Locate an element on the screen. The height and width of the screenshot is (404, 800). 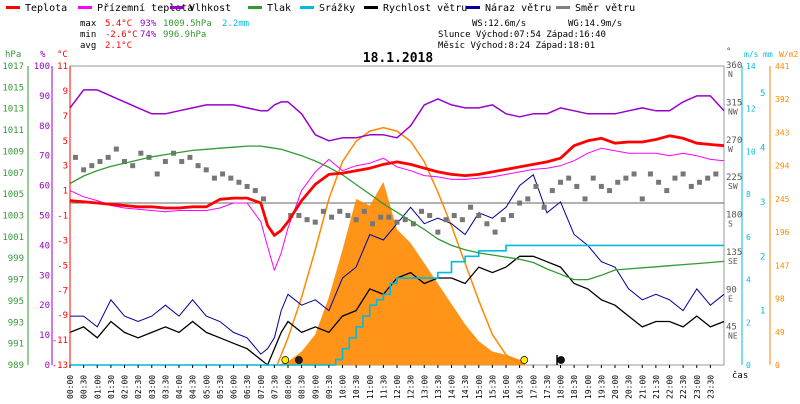
pct-tick-label: 30 is located at coordinates (44, 276).